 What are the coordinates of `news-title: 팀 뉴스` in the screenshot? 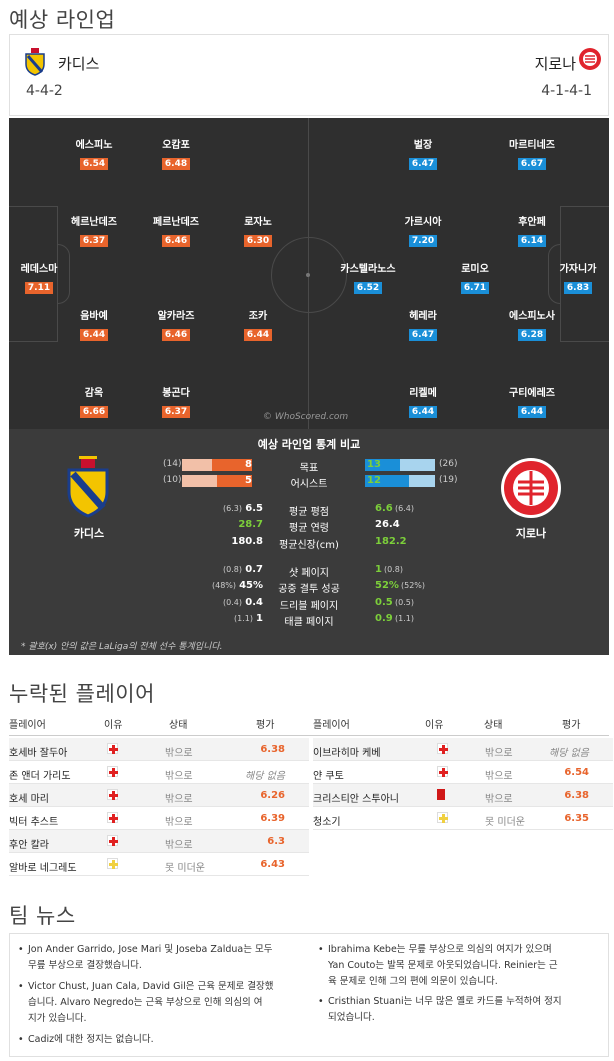 It's located at (42, 916).